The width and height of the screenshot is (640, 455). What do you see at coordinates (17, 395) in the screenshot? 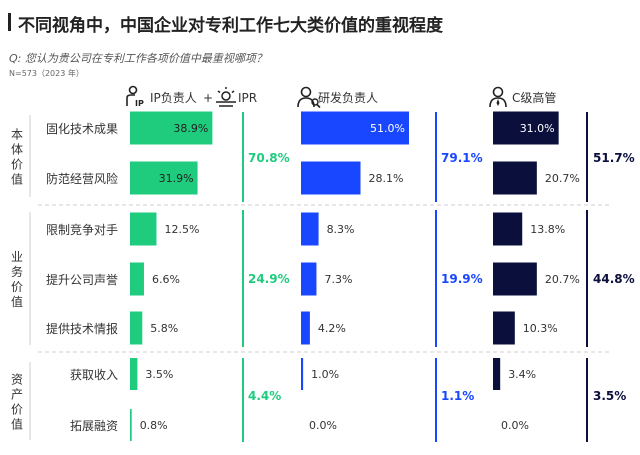
I see `group-label-char: 产` at bounding box center [17, 395].